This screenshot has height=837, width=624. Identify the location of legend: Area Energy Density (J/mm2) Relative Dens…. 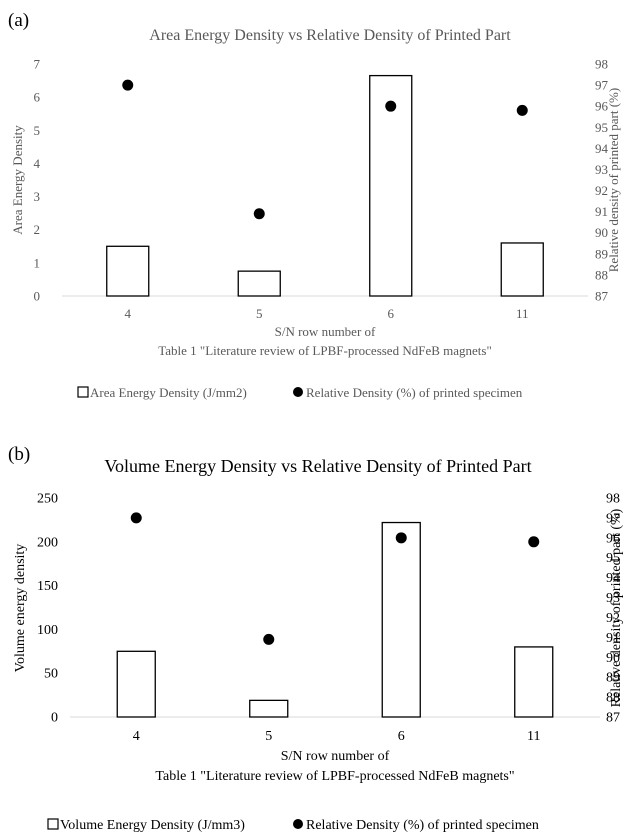
(300, 392).